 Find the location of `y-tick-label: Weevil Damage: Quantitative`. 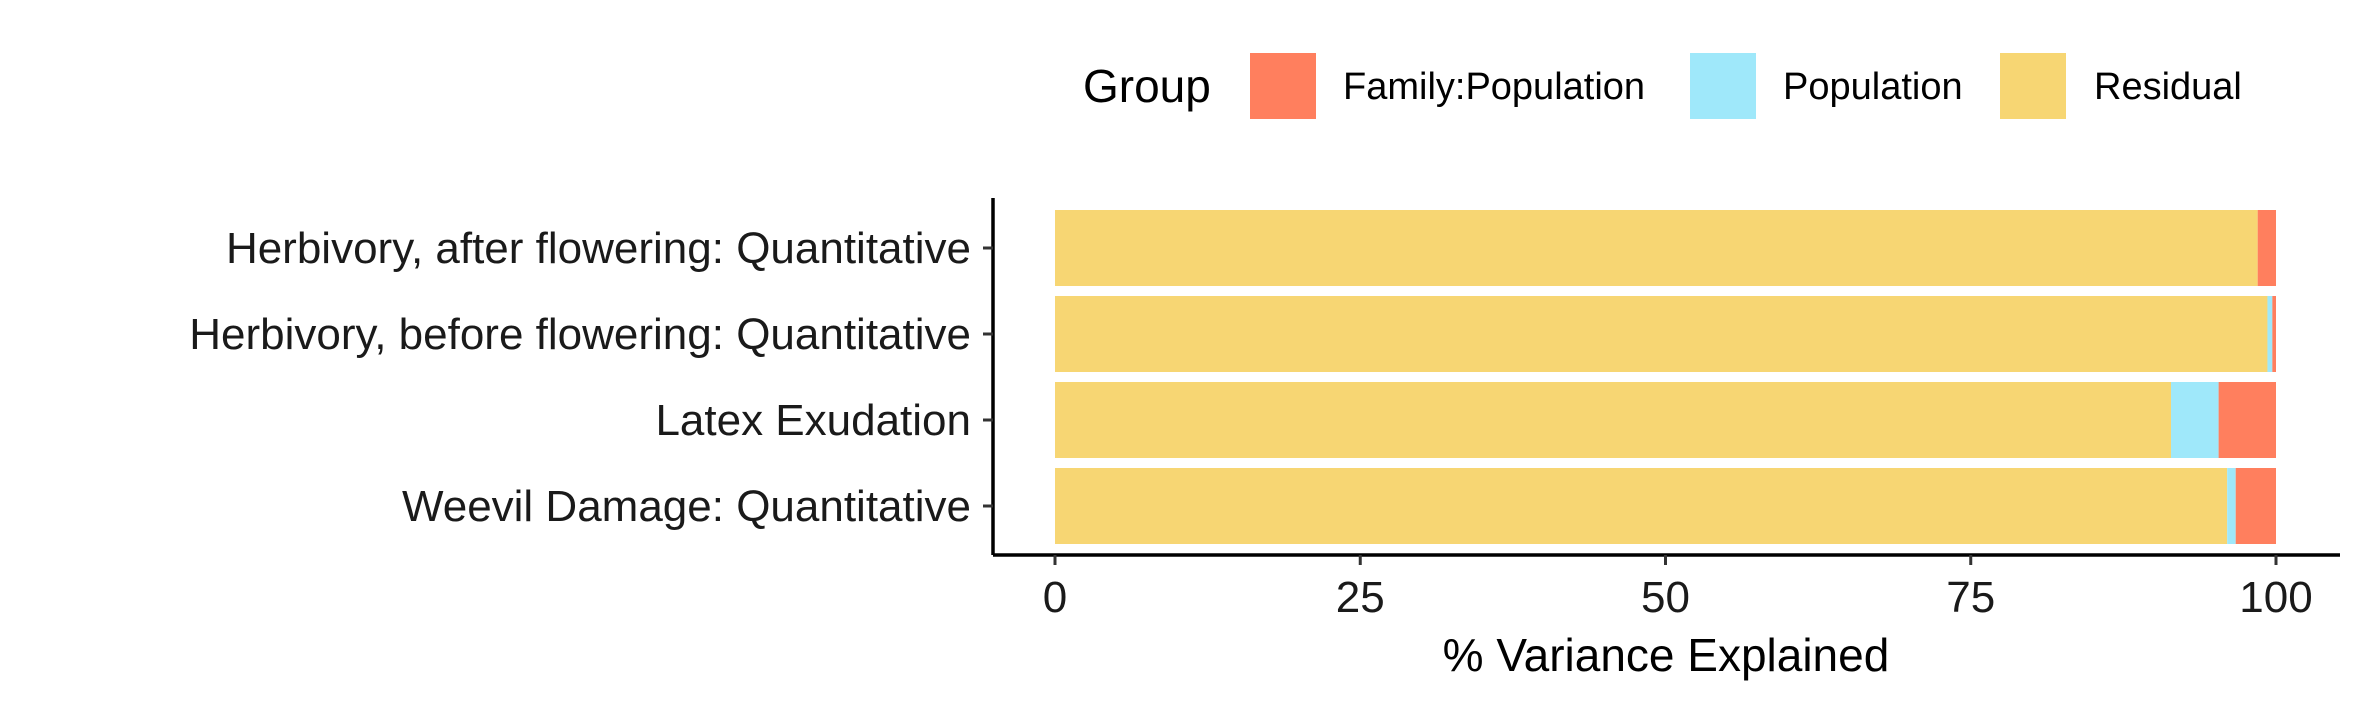

y-tick-label: Weevil Damage: Quantitative is located at coordinates (686, 506).